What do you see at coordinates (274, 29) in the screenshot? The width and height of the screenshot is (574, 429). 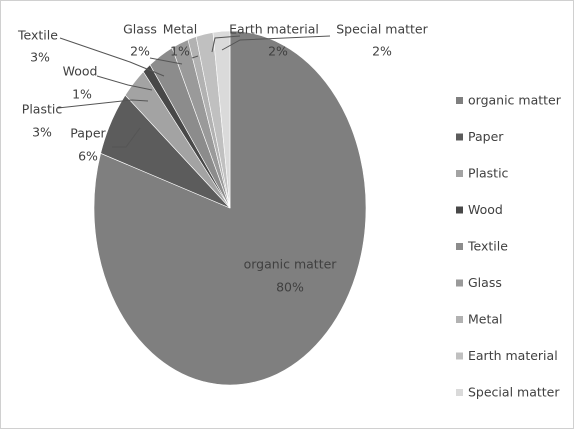 I see `data-label-name: Earth material` at bounding box center [274, 29].